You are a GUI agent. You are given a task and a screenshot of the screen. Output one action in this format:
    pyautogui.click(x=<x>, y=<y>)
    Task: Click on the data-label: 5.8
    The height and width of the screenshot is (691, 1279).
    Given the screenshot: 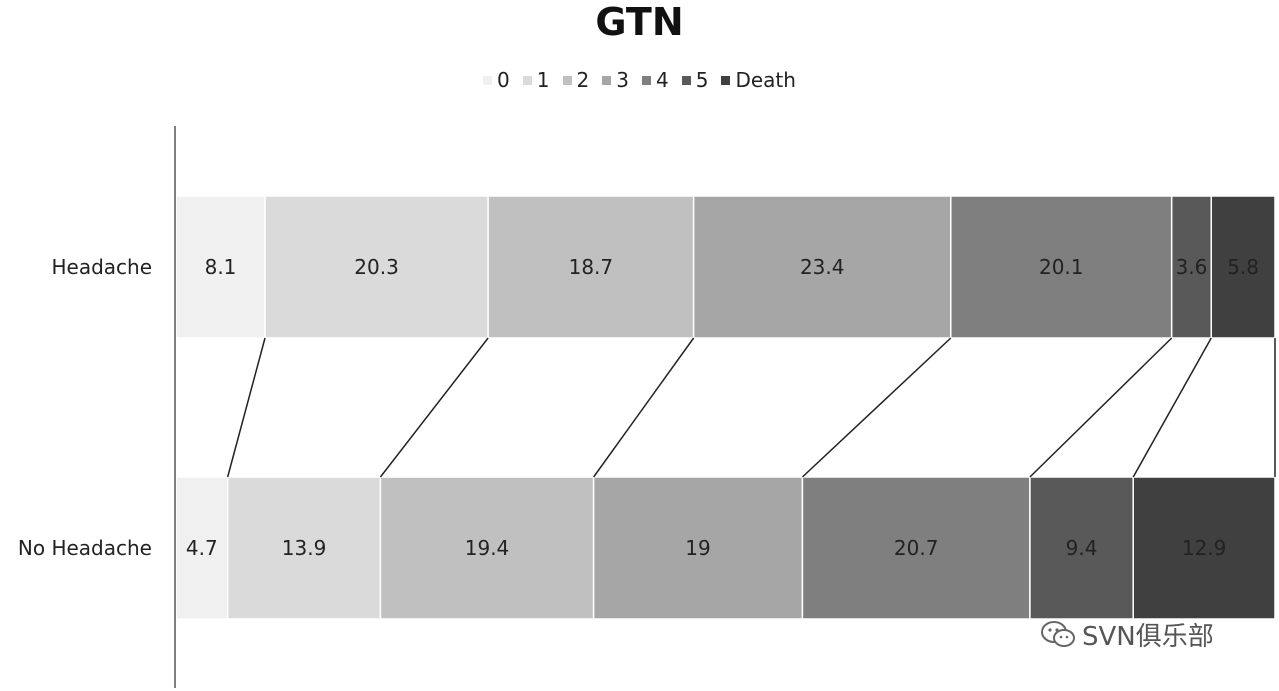 What is the action you would take?
    pyautogui.click(x=1243, y=267)
    